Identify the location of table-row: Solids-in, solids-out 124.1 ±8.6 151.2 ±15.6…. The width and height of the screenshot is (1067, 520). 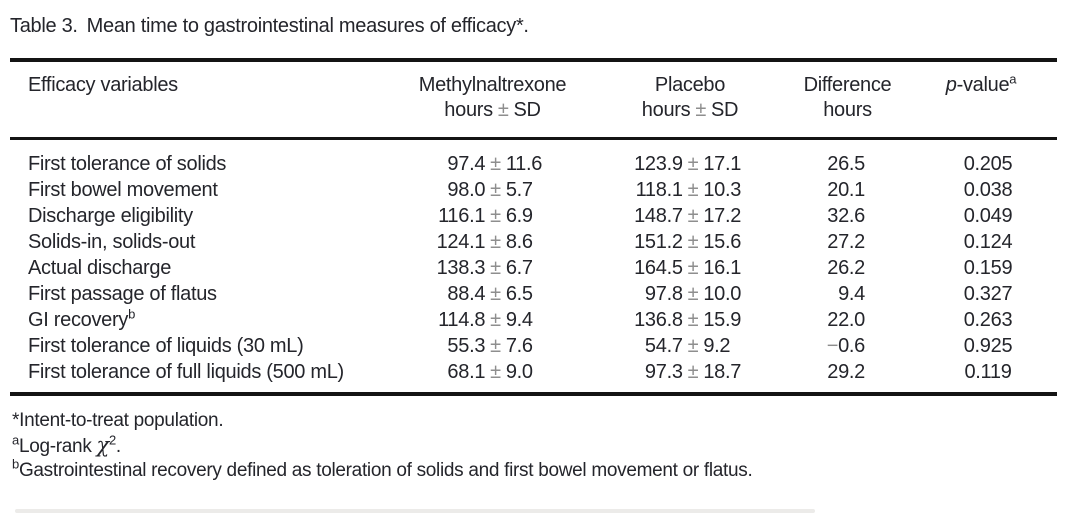
(533, 242).